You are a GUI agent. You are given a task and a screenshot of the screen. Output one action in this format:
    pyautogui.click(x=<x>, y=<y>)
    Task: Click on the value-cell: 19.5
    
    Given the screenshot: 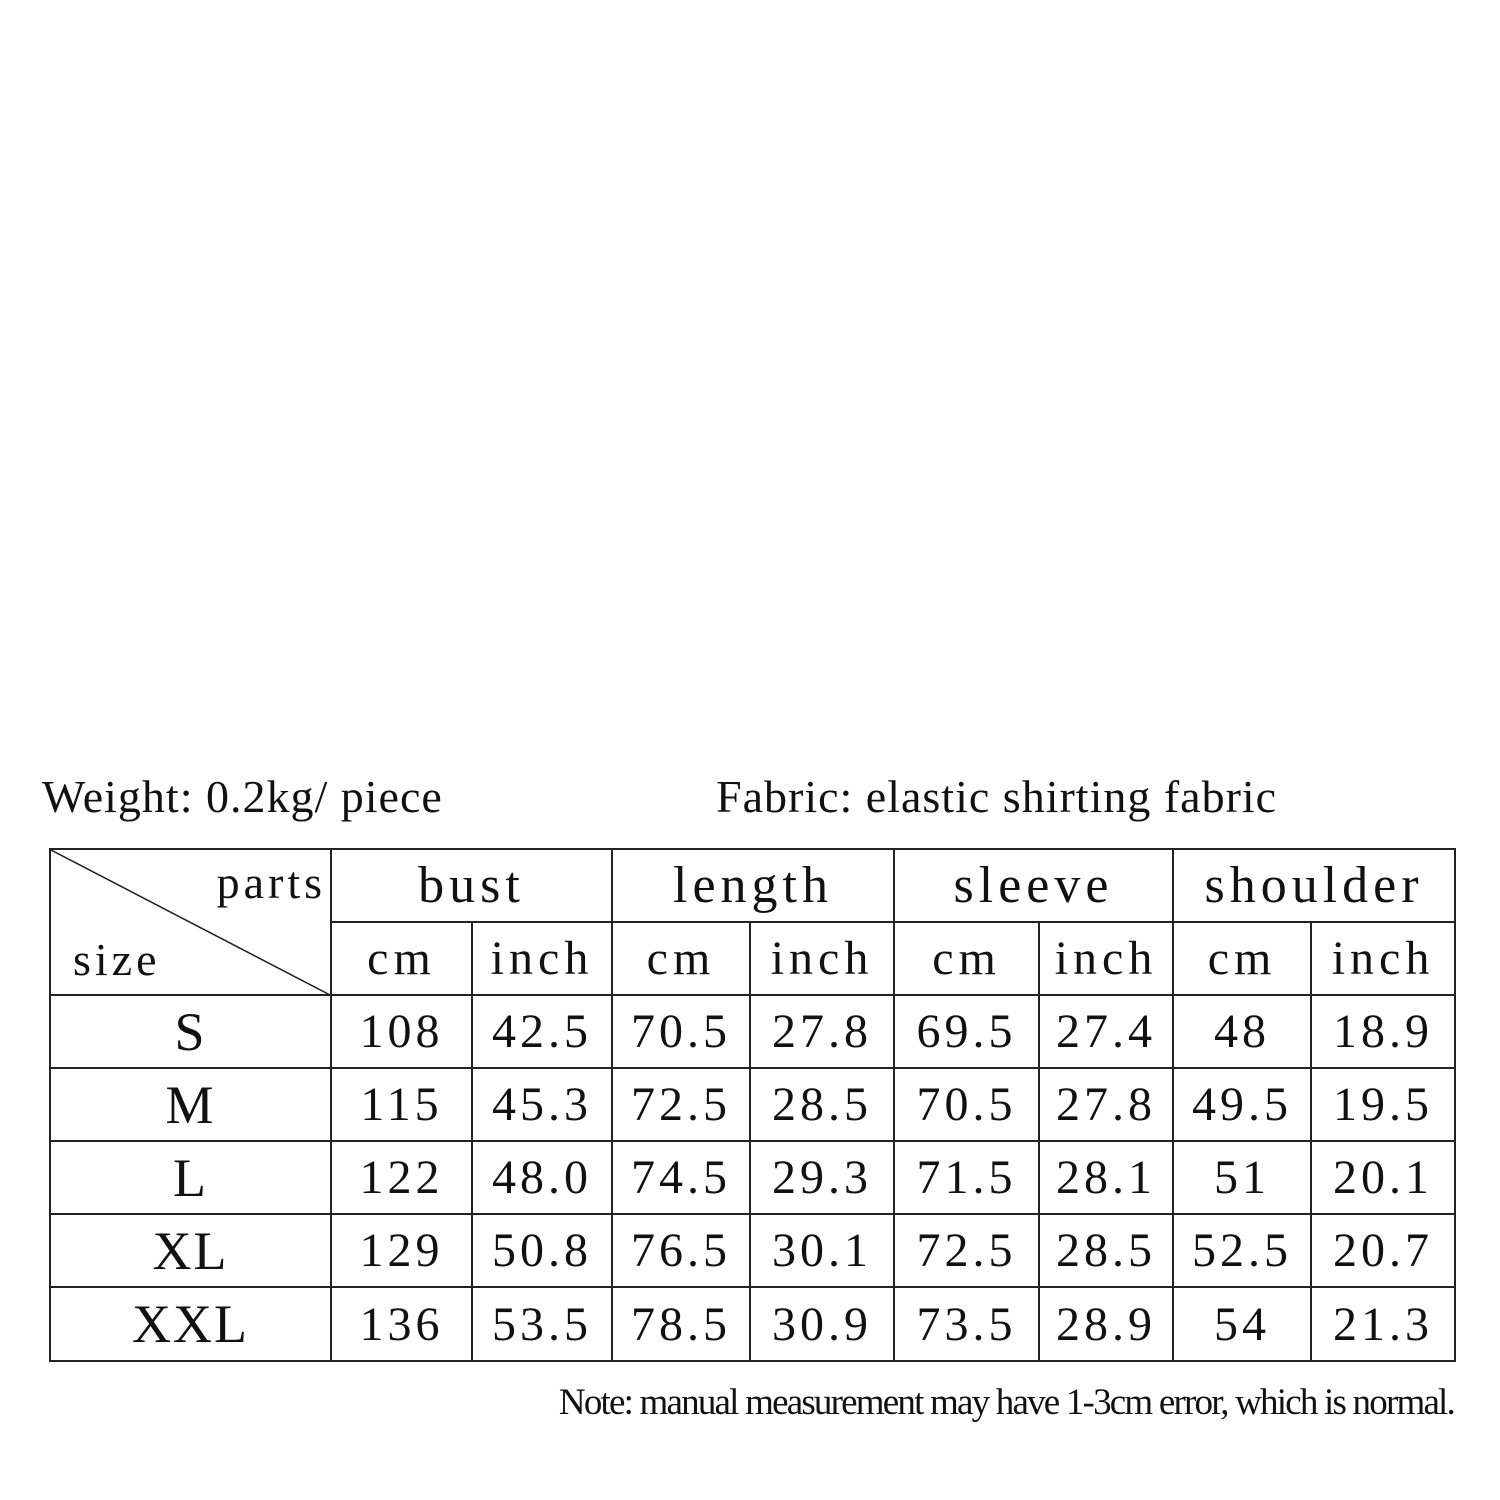 What is the action you would take?
    pyautogui.click(x=1383, y=1104)
    